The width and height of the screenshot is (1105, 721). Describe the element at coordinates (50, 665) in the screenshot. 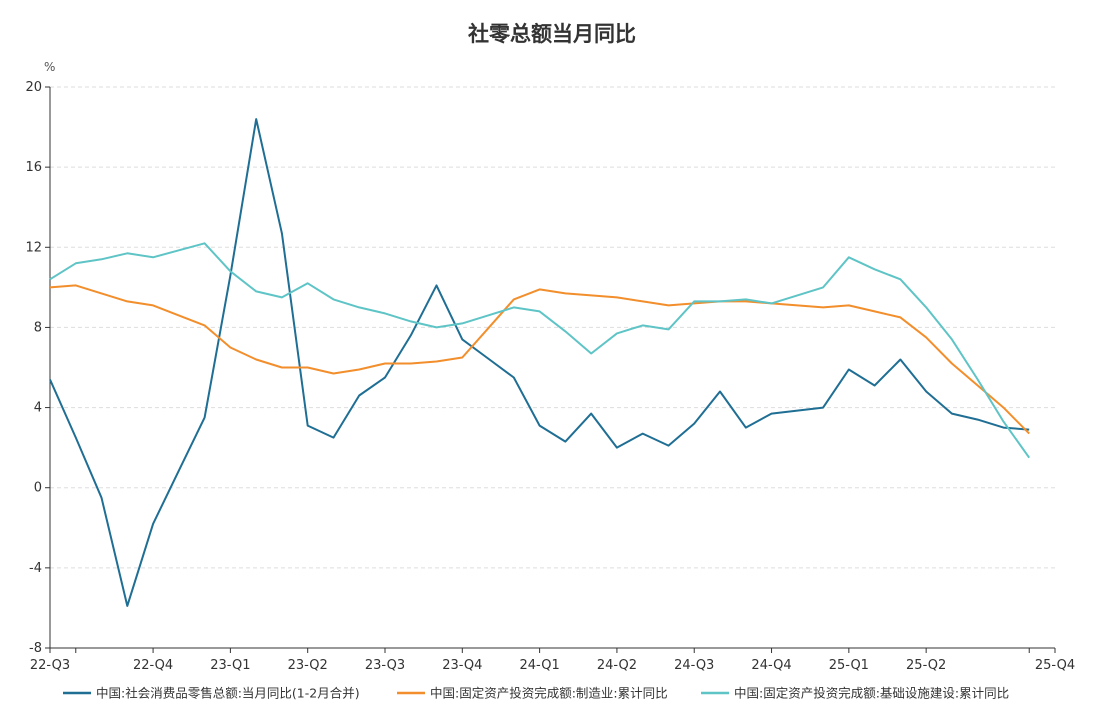

I see `x-tick-label: 22-Q3` at that location.